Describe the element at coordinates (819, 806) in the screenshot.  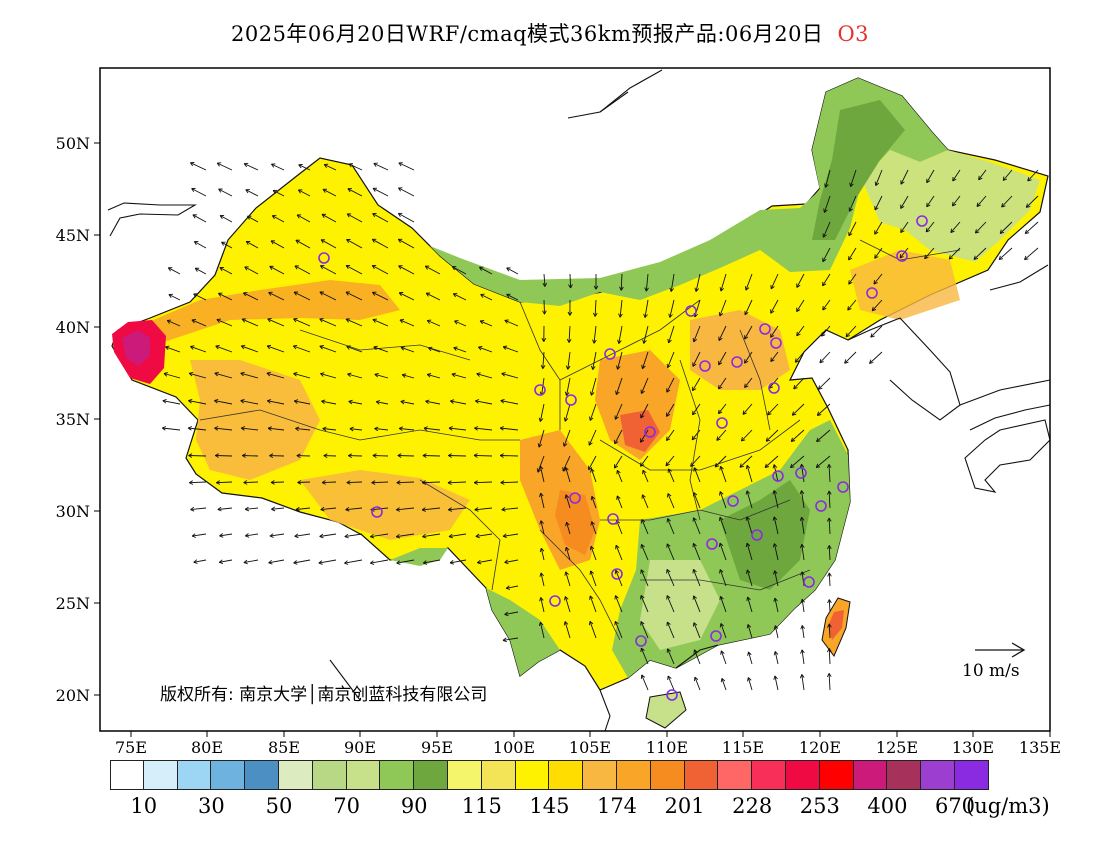
I see `legend-label: 253` at that location.